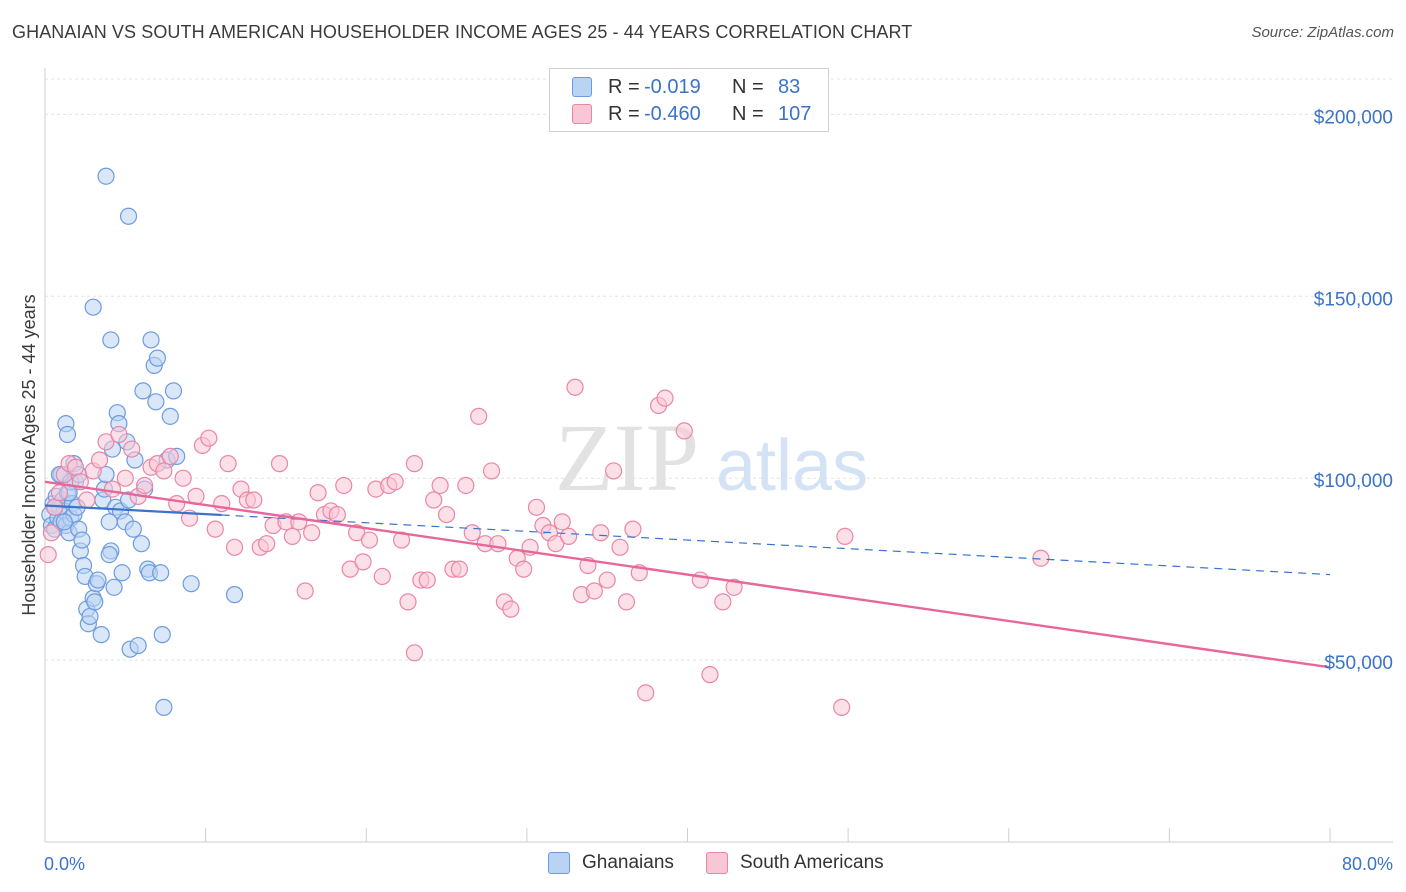 The width and height of the screenshot is (1406, 892). What do you see at coordinates (1358, 663) in the screenshot?
I see `y-tick-label: $50,000` at bounding box center [1358, 663].